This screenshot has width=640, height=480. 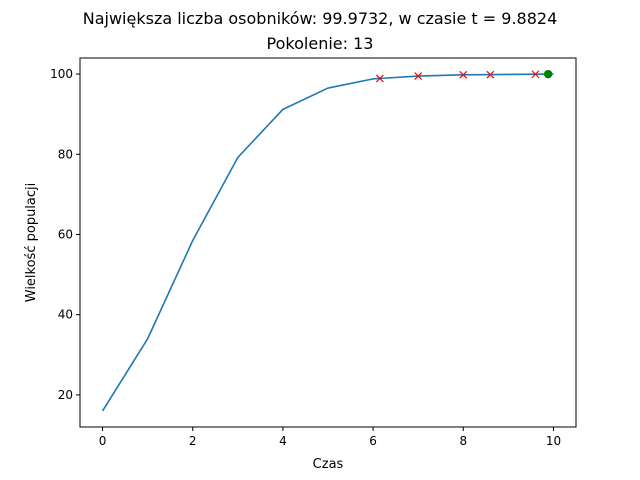 What do you see at coordinates (193, 441) in the screenshot?
I see `x-tick-label: 2` at bounding box center [193, 441].